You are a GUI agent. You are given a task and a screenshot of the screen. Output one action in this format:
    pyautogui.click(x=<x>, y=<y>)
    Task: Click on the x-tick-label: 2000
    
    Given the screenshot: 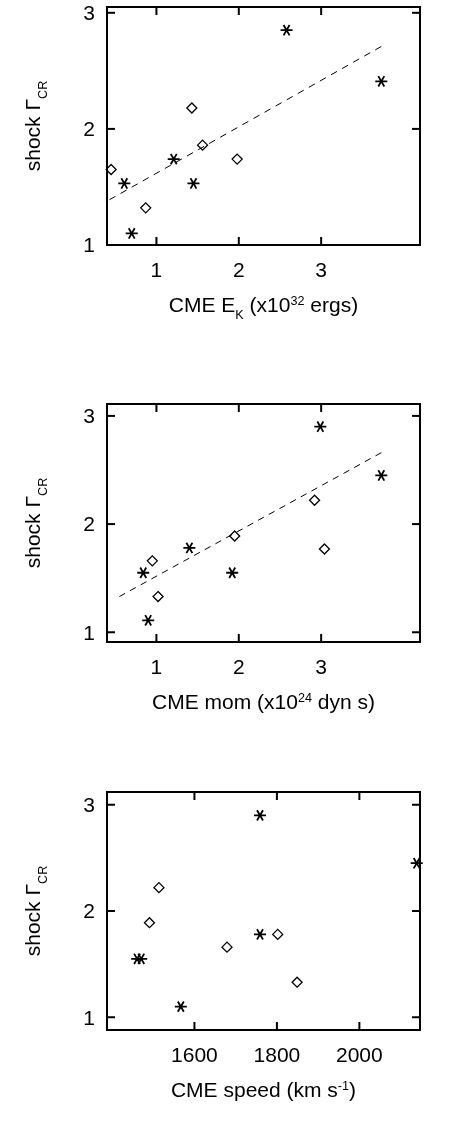 What is the action you would take?
    pyautogui.click(x=359, y=1054)
    